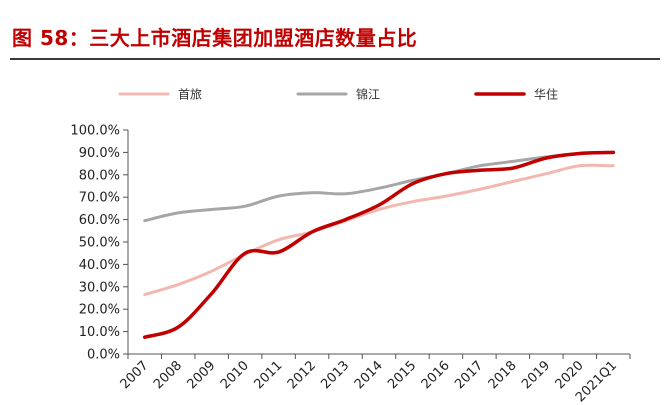 Image resolution: width=666 pixels, height=405 pixels. What do you see at coordinates (503, 375) in the screenshot?
I see `x-tick-label: 2018` at bounding box center [503, 375].